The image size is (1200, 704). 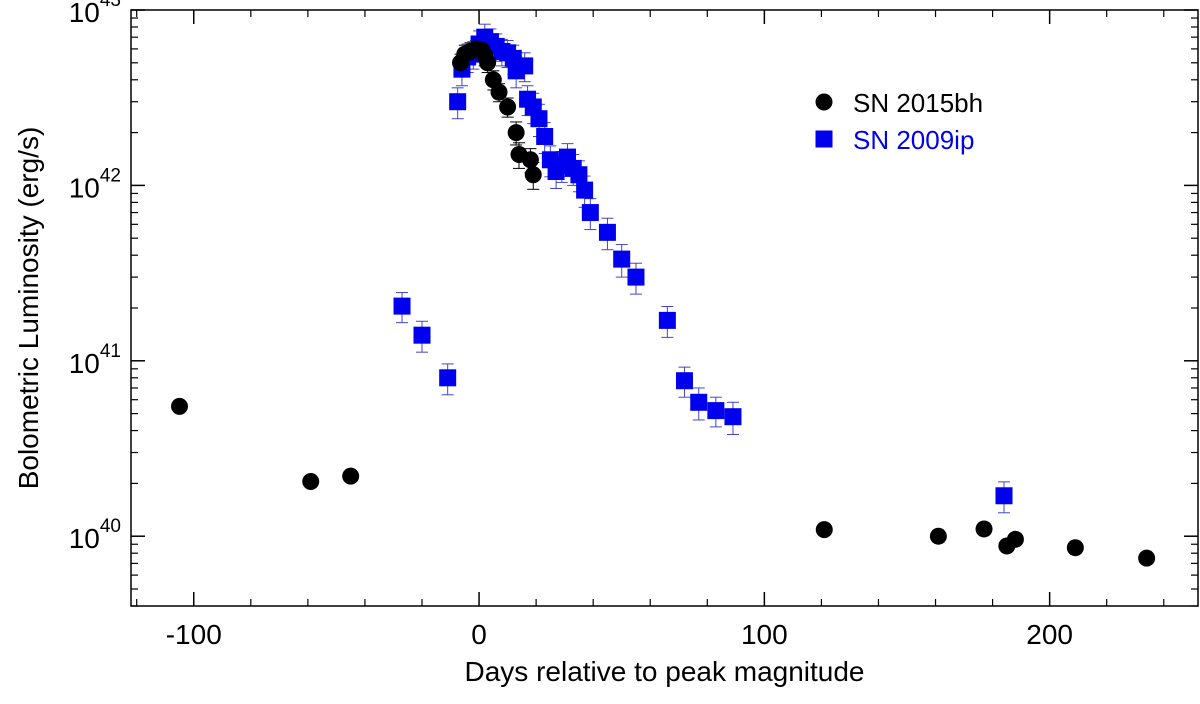 I want to click on legend: SN 2015bh SN 2009ip, so click(x=899, y=121).